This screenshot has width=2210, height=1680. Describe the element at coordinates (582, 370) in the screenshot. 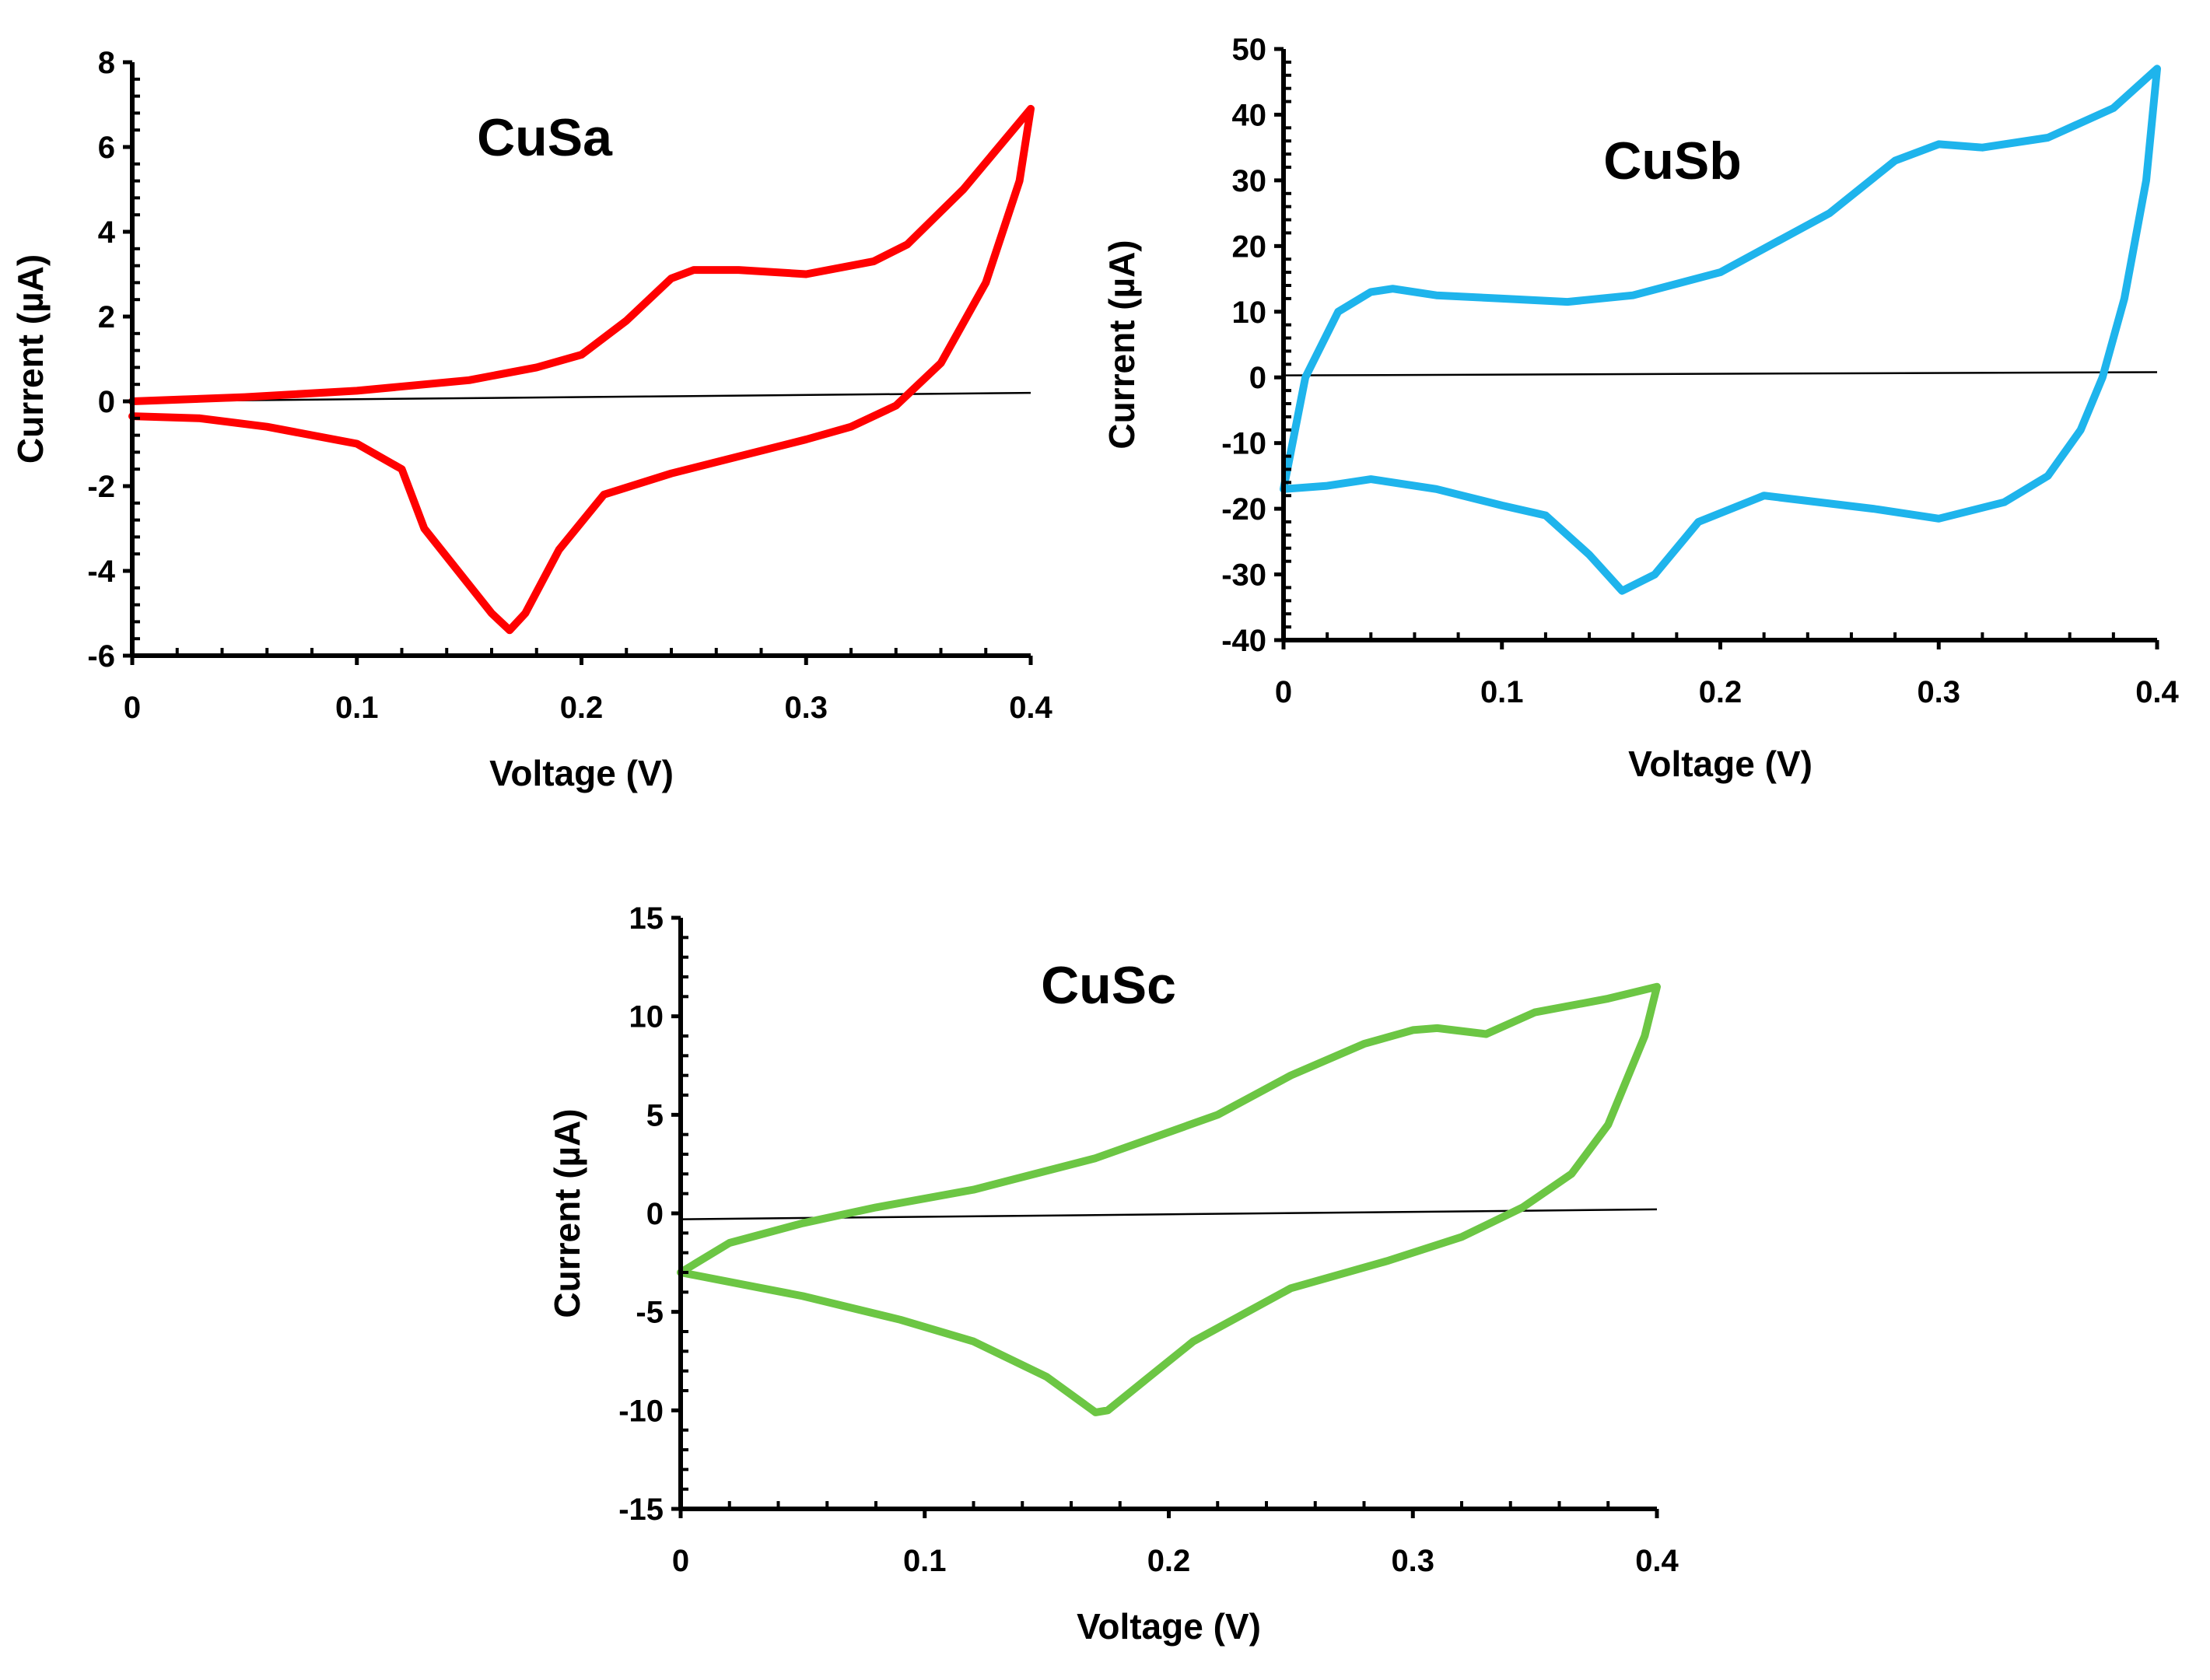

I see `series-line-cusa` at that location.